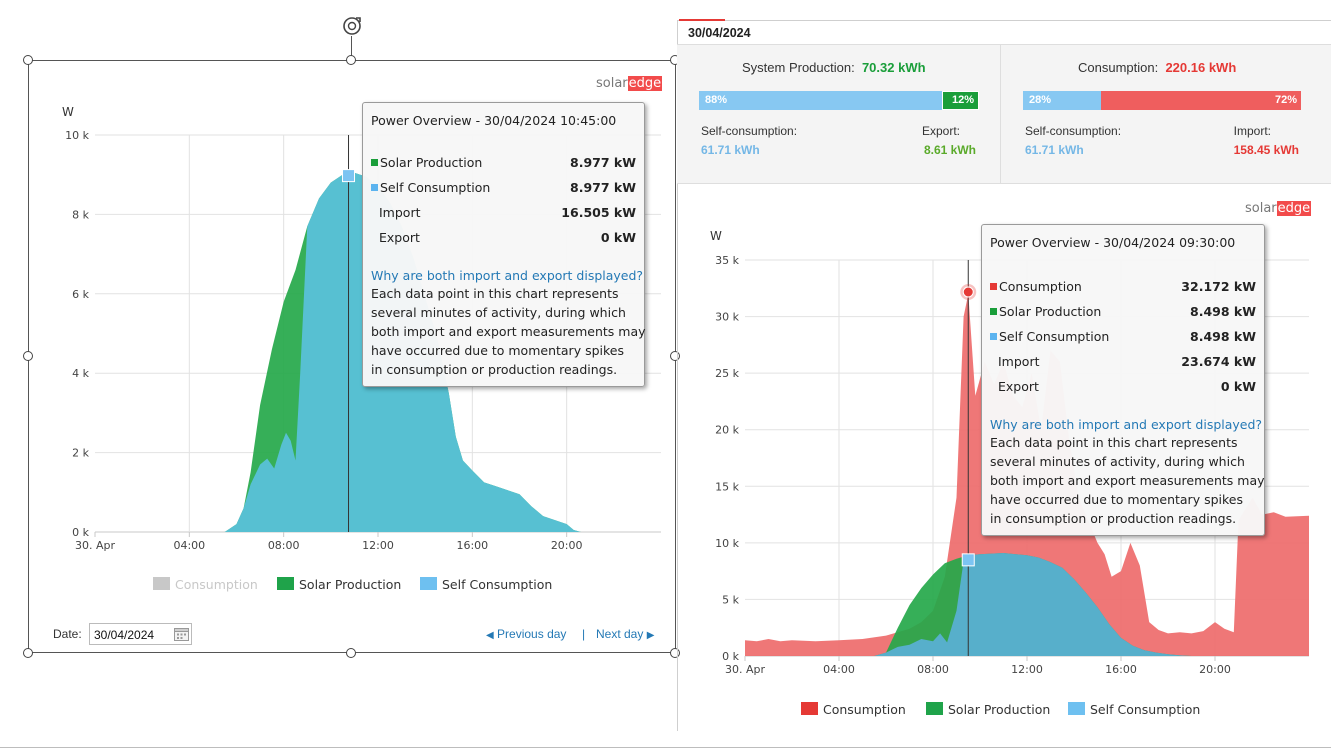 Image resolution: width=1331 pixels, height=752 pixels. I want to click on consumption-self-label: Self-consumption:, so click(1073, 131).